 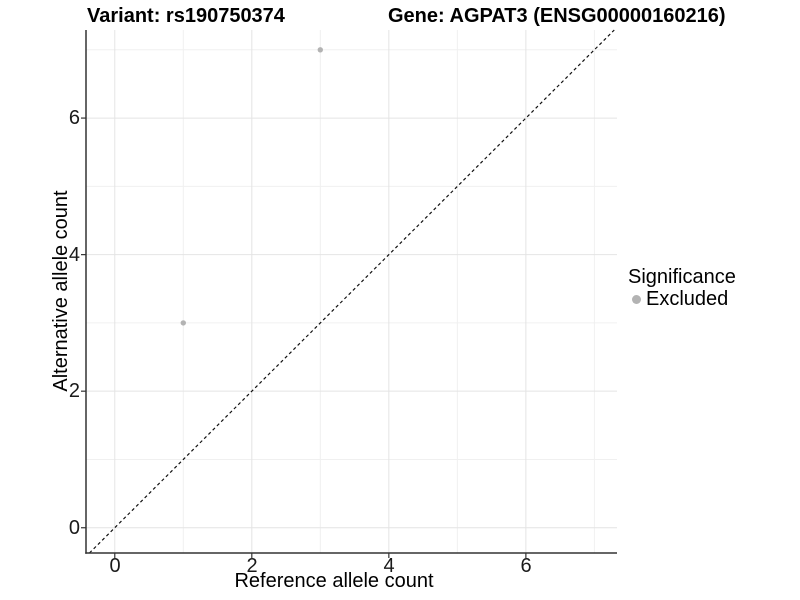 I want to click on data-points, so click(x=251, y=186).